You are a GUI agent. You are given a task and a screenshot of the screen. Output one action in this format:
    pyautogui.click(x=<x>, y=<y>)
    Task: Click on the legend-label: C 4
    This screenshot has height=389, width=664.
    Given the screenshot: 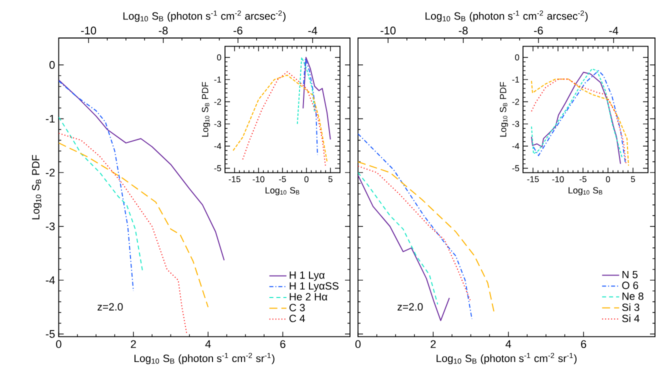 What is the action you would take?
    pyautogui.click(x=297, y=318)
    